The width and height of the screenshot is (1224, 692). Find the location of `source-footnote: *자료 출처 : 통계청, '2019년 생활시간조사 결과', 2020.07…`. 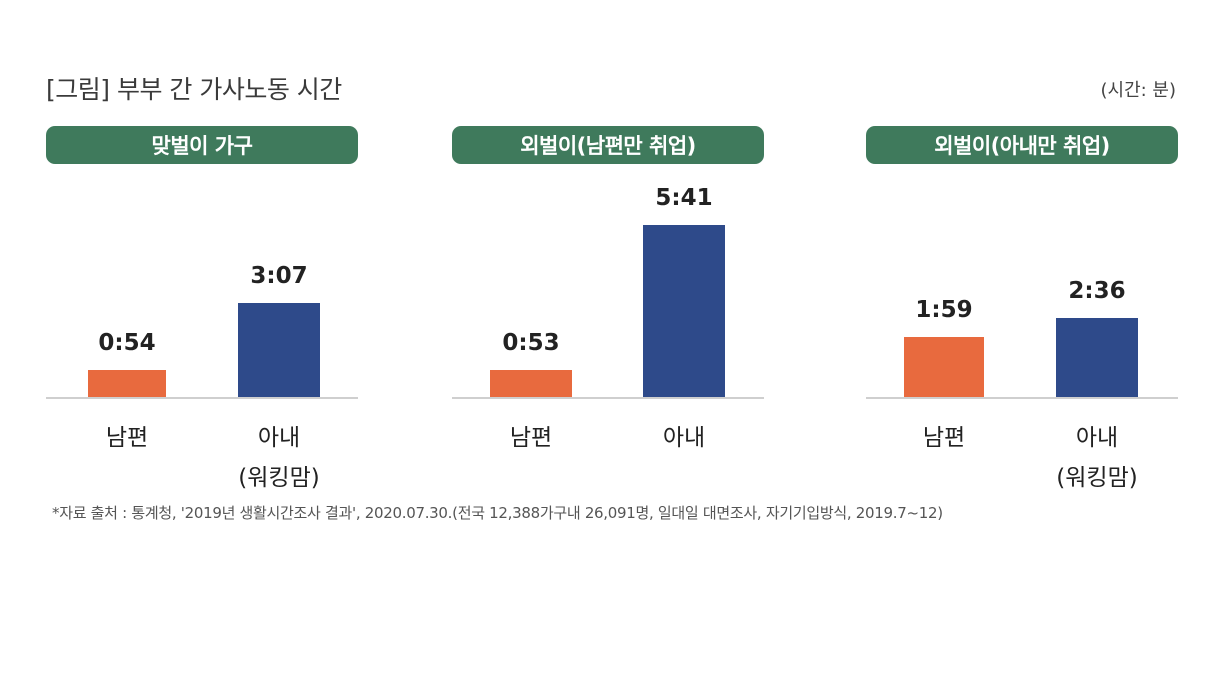

source-footnote: *자료 출처 : 통계청, '2019년 생활시간조사 결과', 2020.07… is located at coordinates (497, 513).